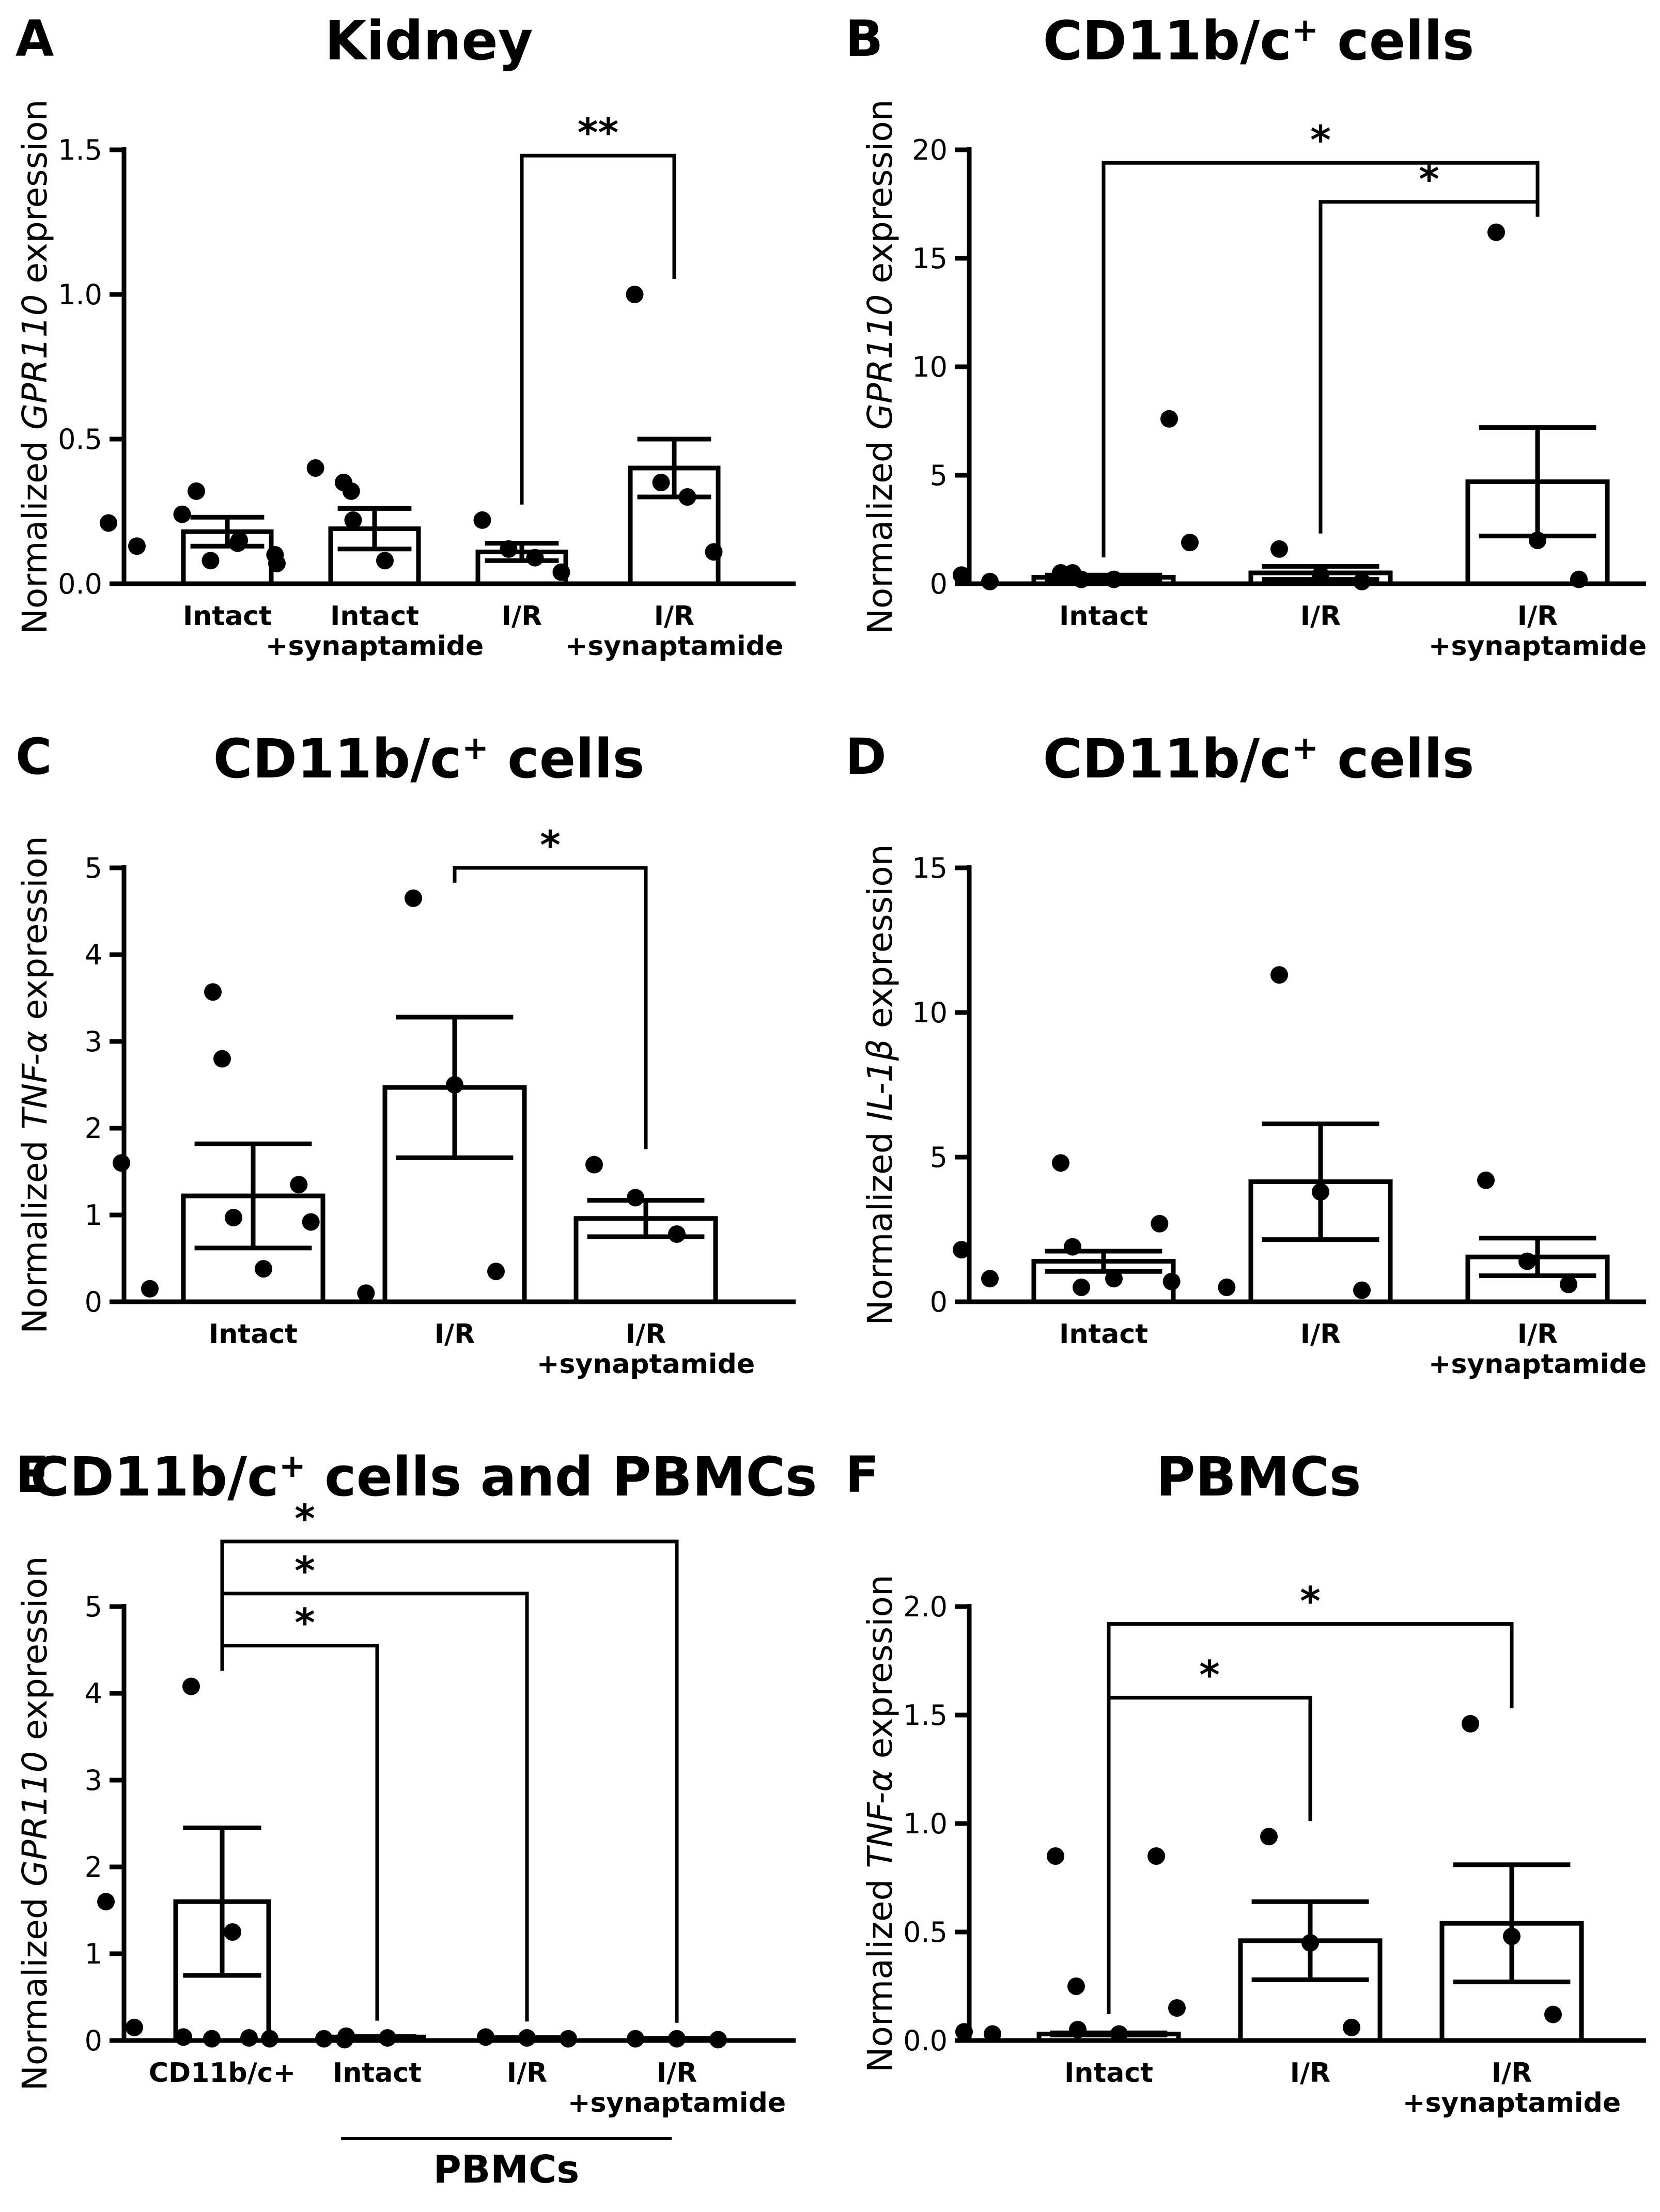 The image size is (1660, 2212). What do you see at coordinates (930, 258) in the screenshot?
I see `y-tick-label: 15` at bounding box center [930, 258].